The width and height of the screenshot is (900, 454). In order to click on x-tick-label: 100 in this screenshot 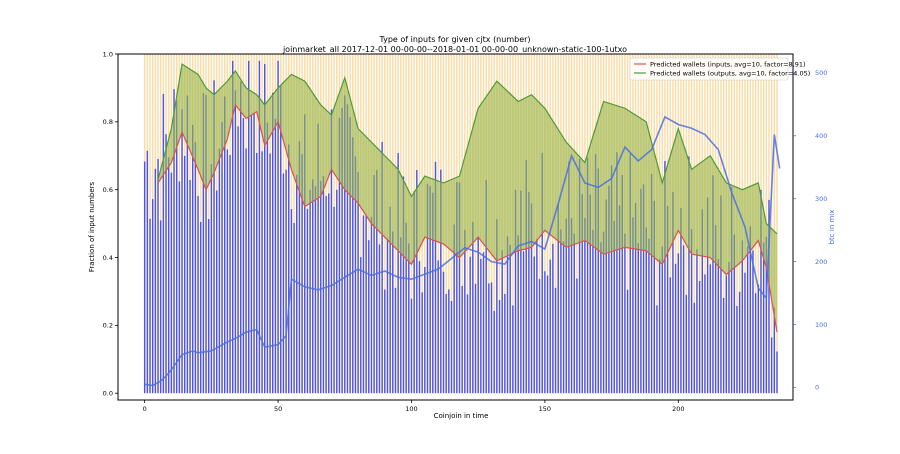, I will do `click(411, 409)`.